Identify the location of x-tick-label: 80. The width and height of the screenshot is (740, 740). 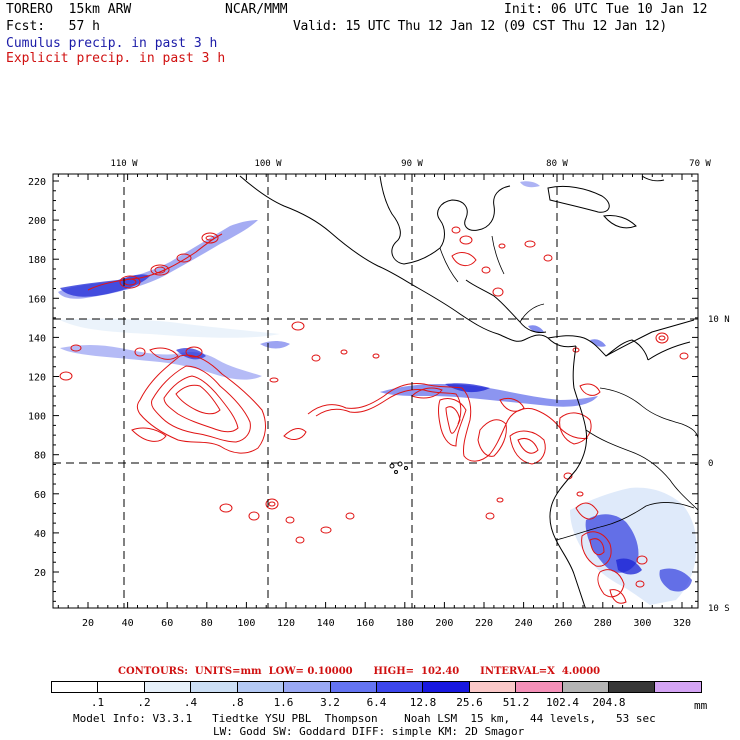
(207, 623).